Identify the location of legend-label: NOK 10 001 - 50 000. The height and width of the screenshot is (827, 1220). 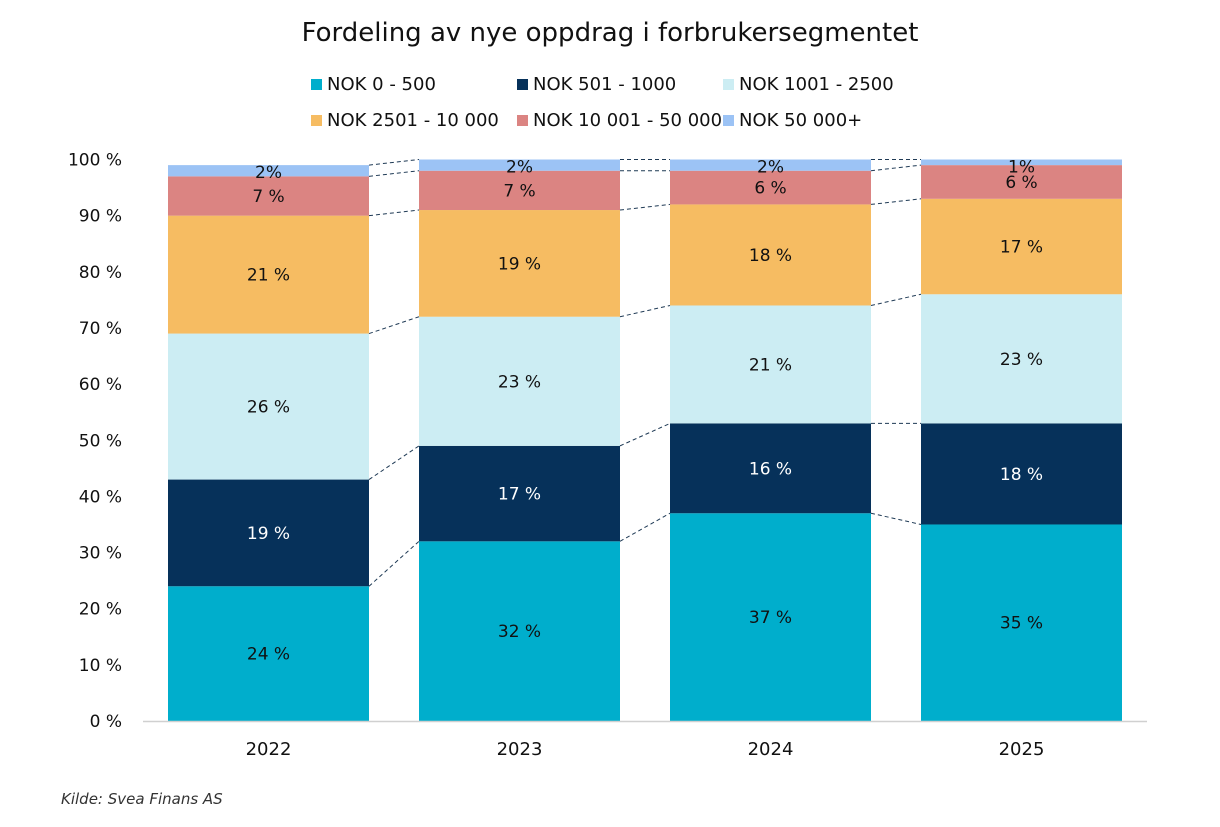
(628, 120).